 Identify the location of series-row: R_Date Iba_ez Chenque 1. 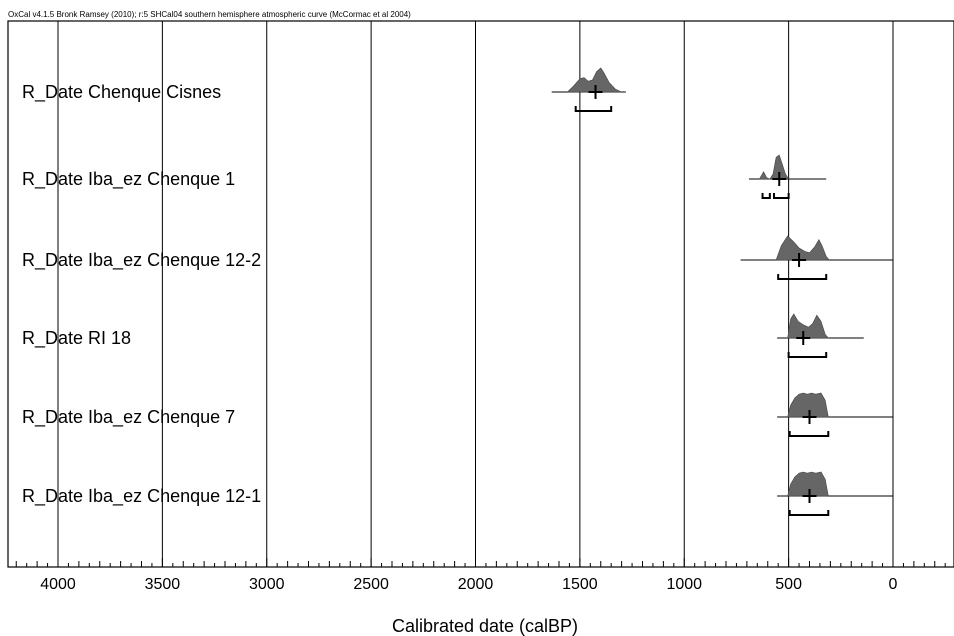
(424, 176).